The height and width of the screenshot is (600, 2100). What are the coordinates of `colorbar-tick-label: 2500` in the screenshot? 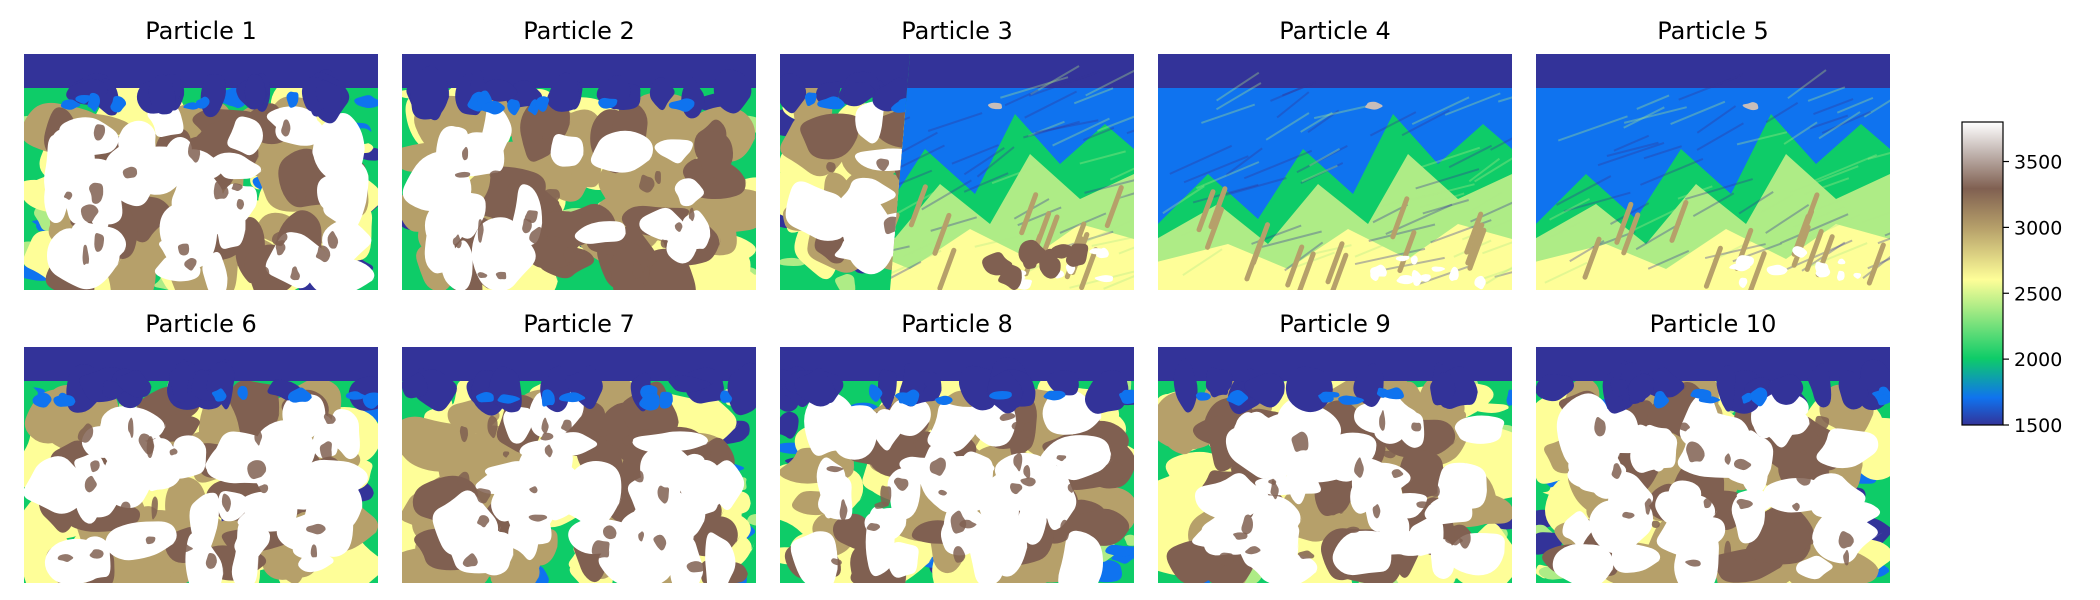 It's located at (2038, 294).